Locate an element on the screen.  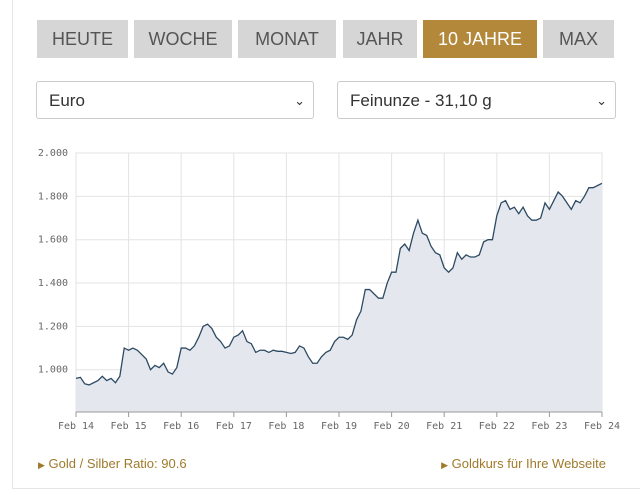
x-tick-label: Feb 15 is located at coordinates (129, 426).